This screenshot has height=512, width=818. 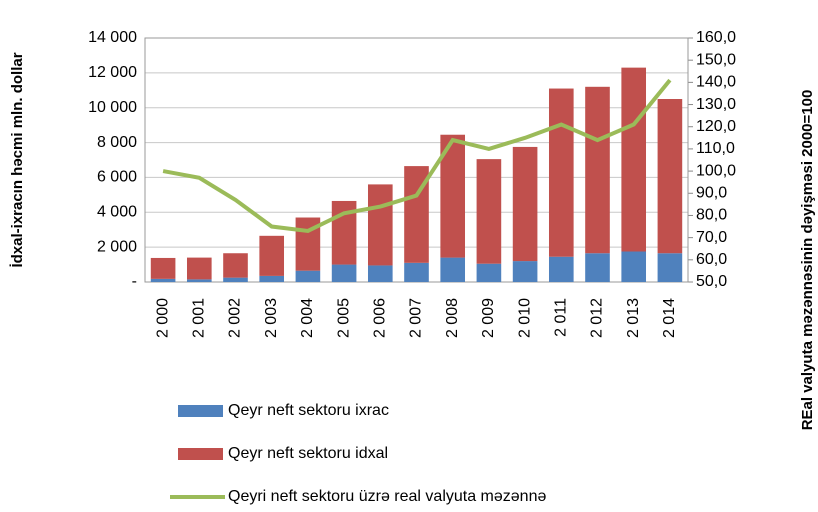 I want to click on x-tick-label: 2 002, so click(x=235, y=318).